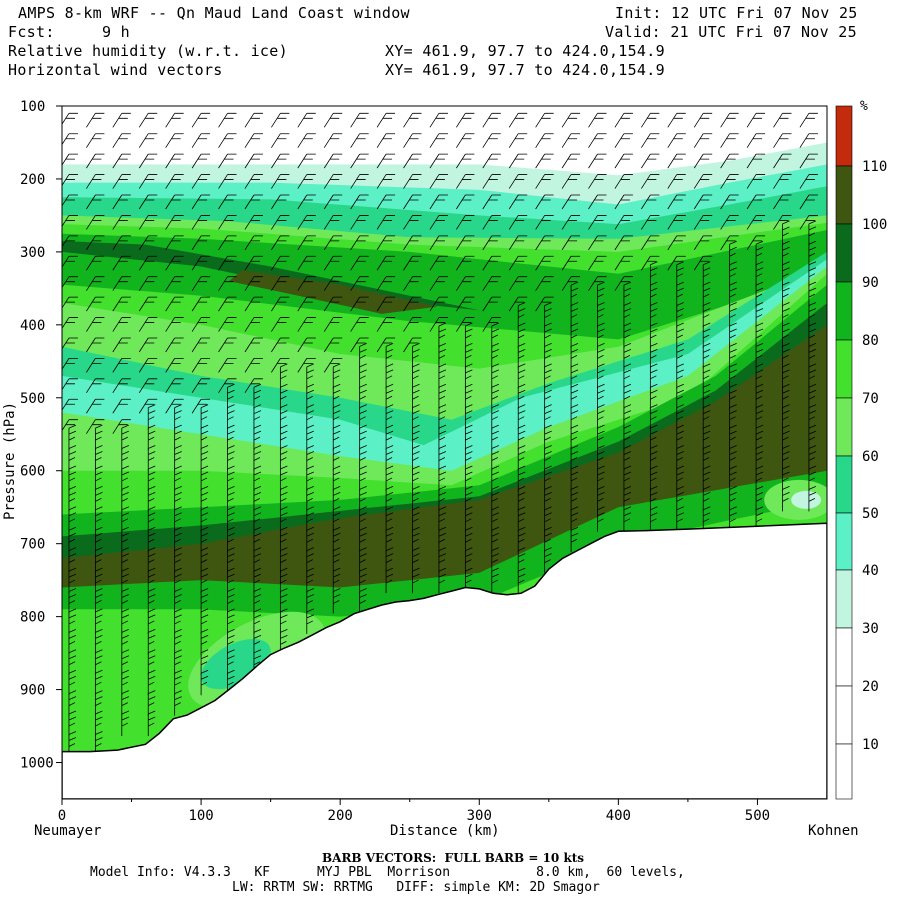  I want to click on colorbar-unit: %, so click(864, 106).